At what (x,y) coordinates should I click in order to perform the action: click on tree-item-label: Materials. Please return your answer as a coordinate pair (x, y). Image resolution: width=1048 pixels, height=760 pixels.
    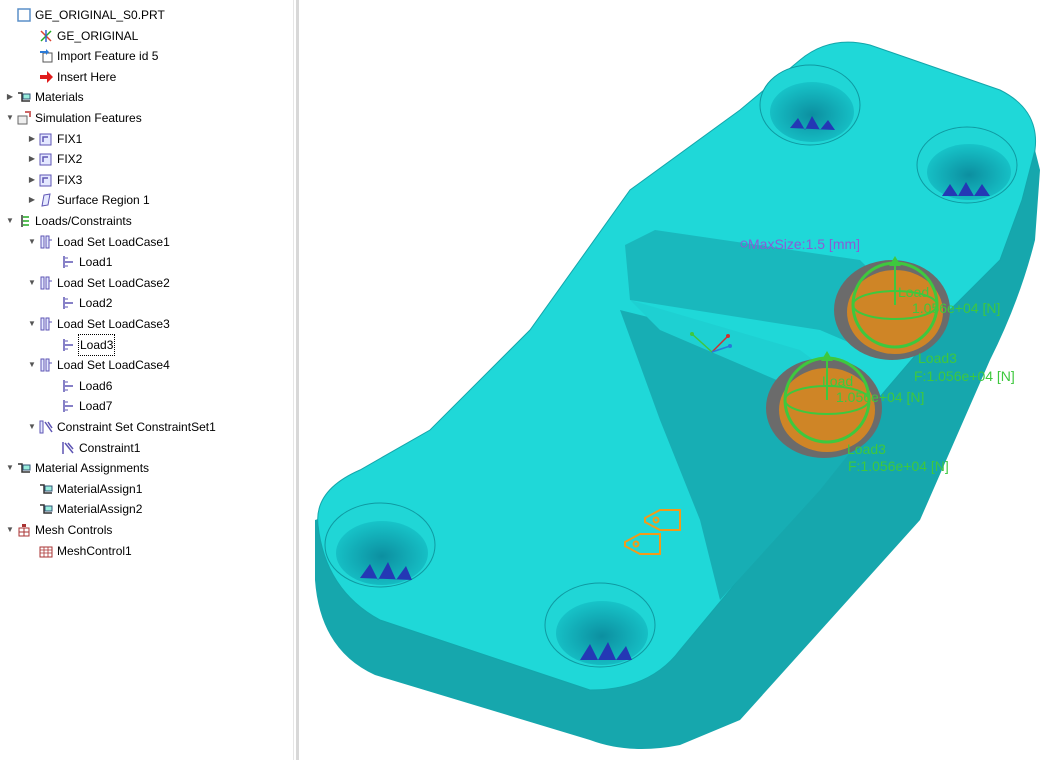
    Looking at the image, I should click on (59, 97).